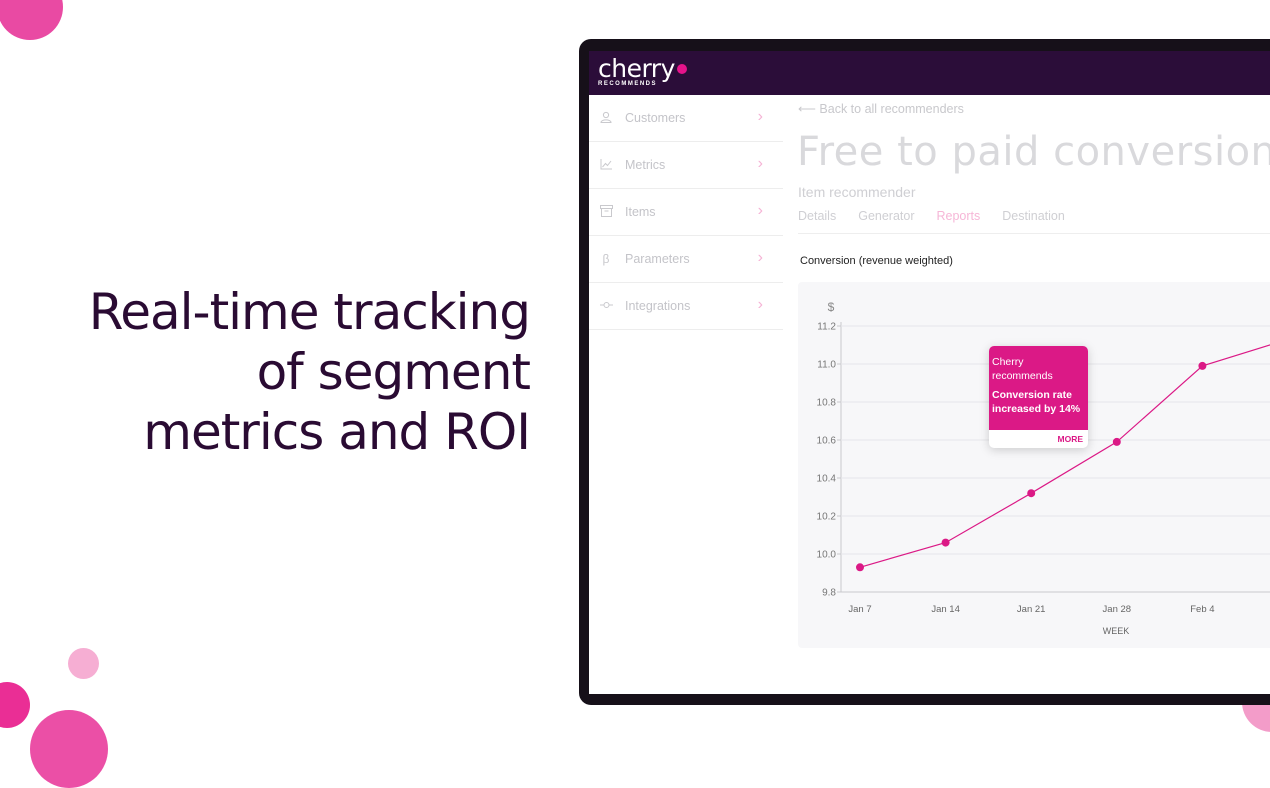  What do you see at coordinates (1033, 152) in the screenshot?
I see `page-title: Free to paid conversion` at bounding box center [1033, 152].